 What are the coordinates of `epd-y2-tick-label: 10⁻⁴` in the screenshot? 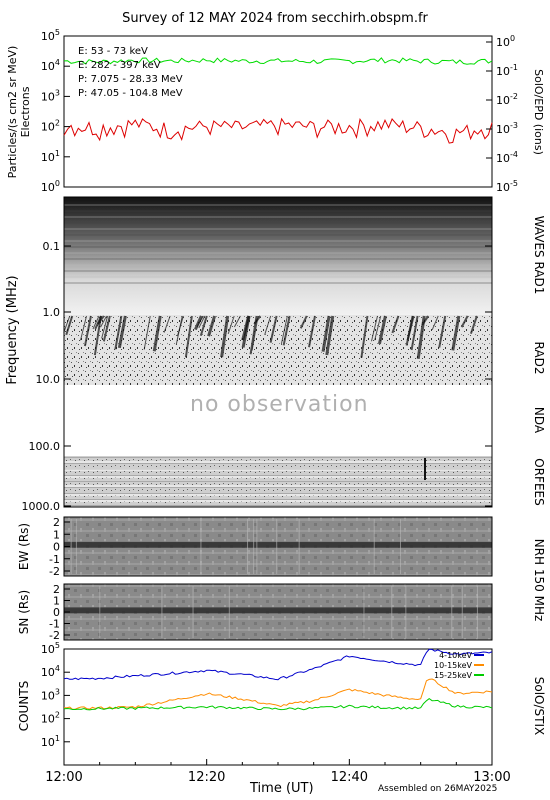 It's located at (507, 157).